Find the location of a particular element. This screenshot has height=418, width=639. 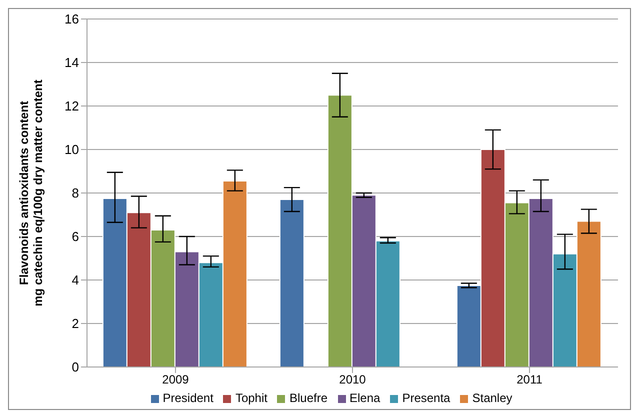

y-tick-label: 8 is located at coordinates (75, 193).